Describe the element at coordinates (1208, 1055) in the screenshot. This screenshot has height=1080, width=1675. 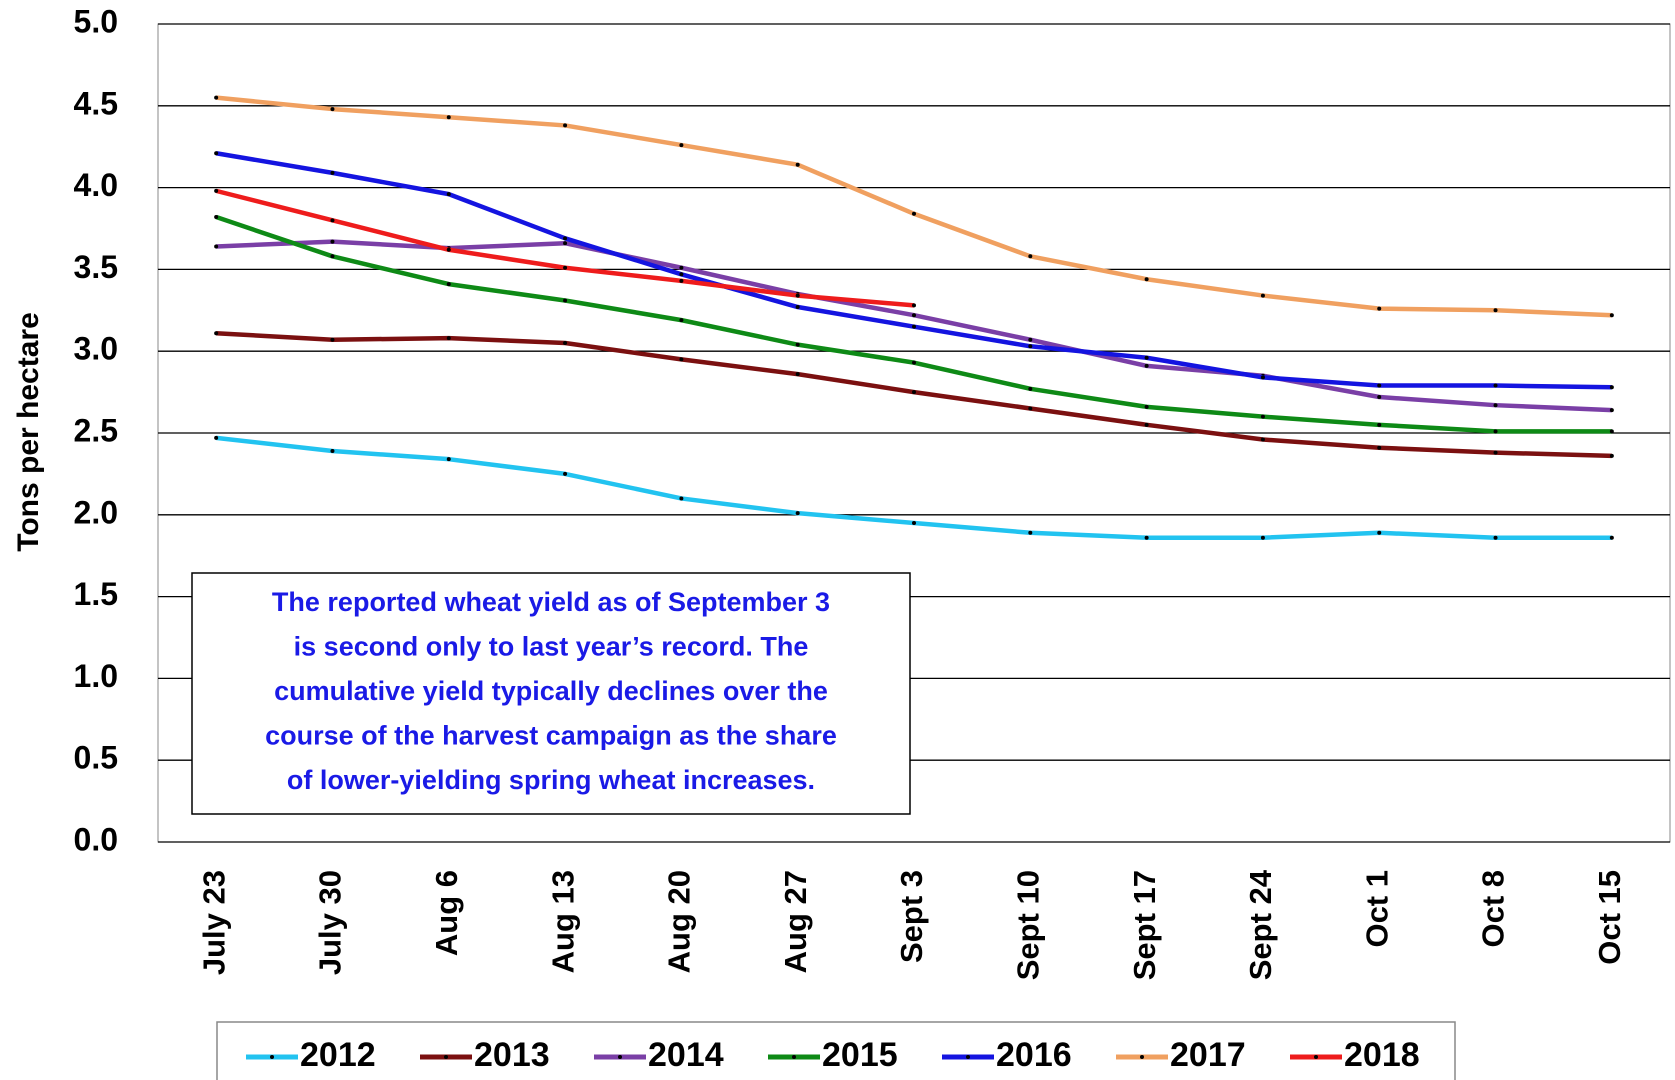
I see `legend-label: 2017` at that location.